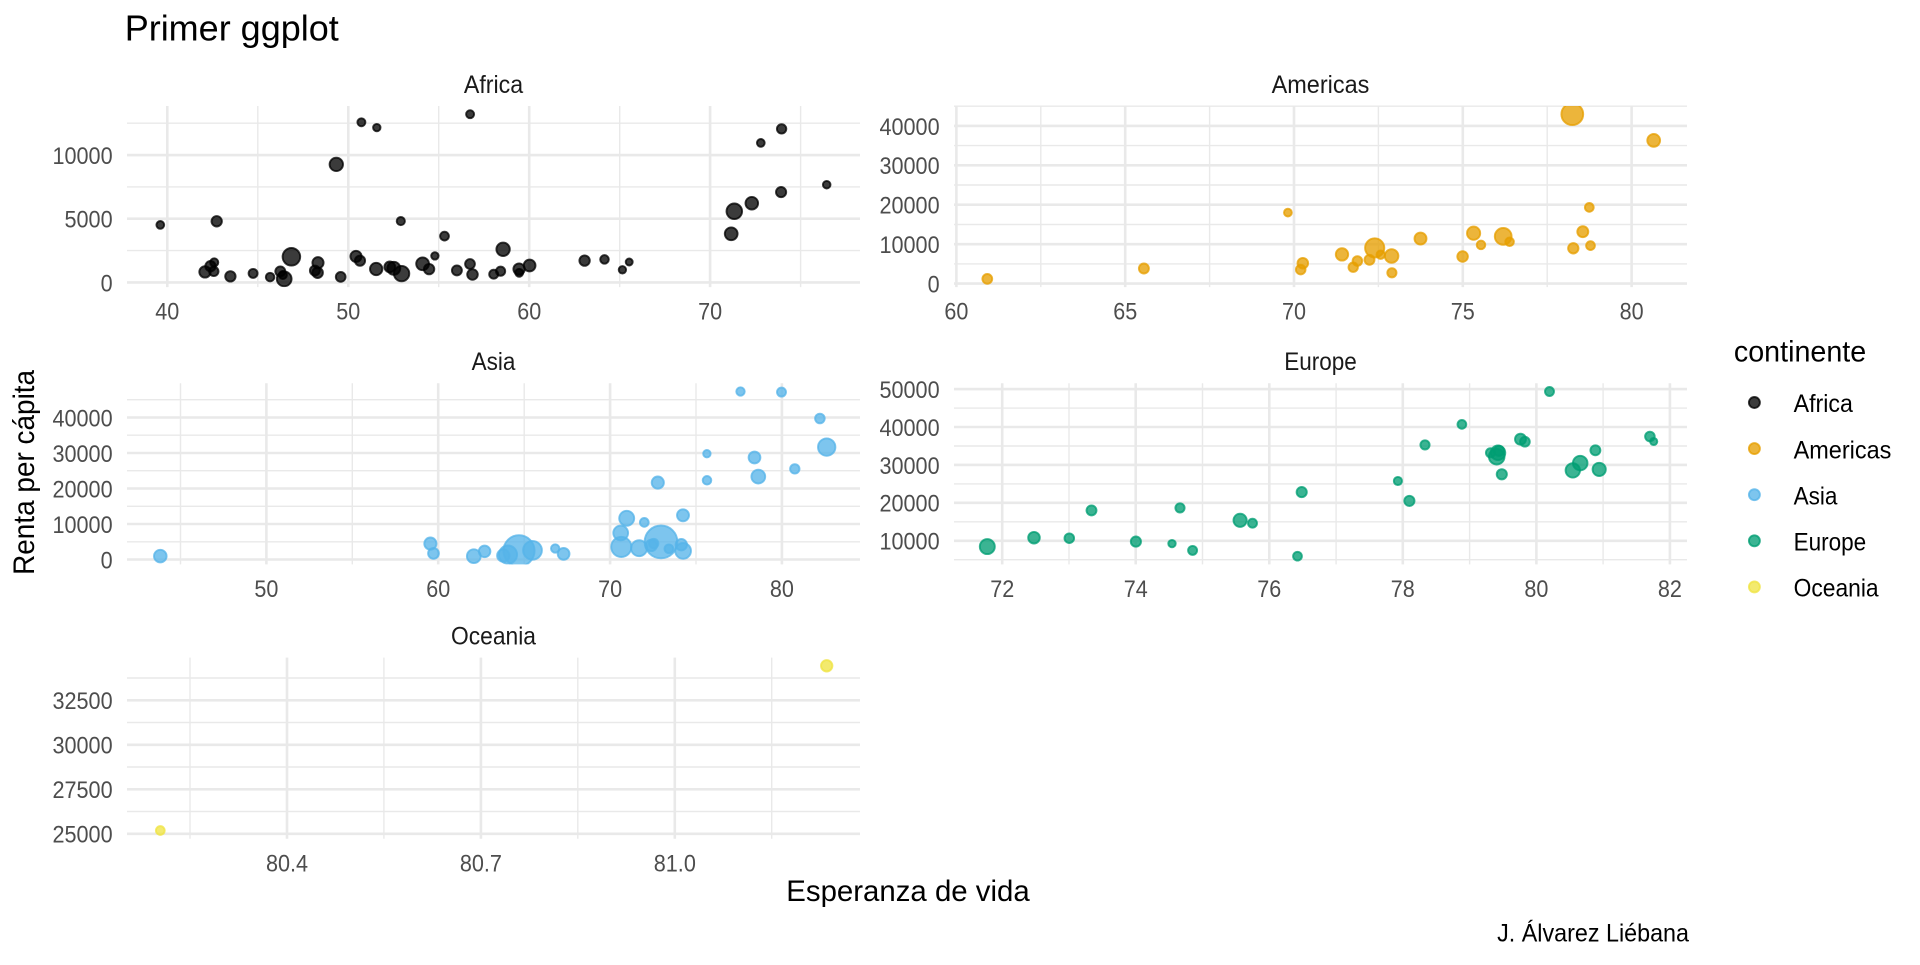 This screenshot has height=965, width=1920. Describe the element at coordinates (83, 701) in the screenshot. I see `svg-text: 32500` at that location.